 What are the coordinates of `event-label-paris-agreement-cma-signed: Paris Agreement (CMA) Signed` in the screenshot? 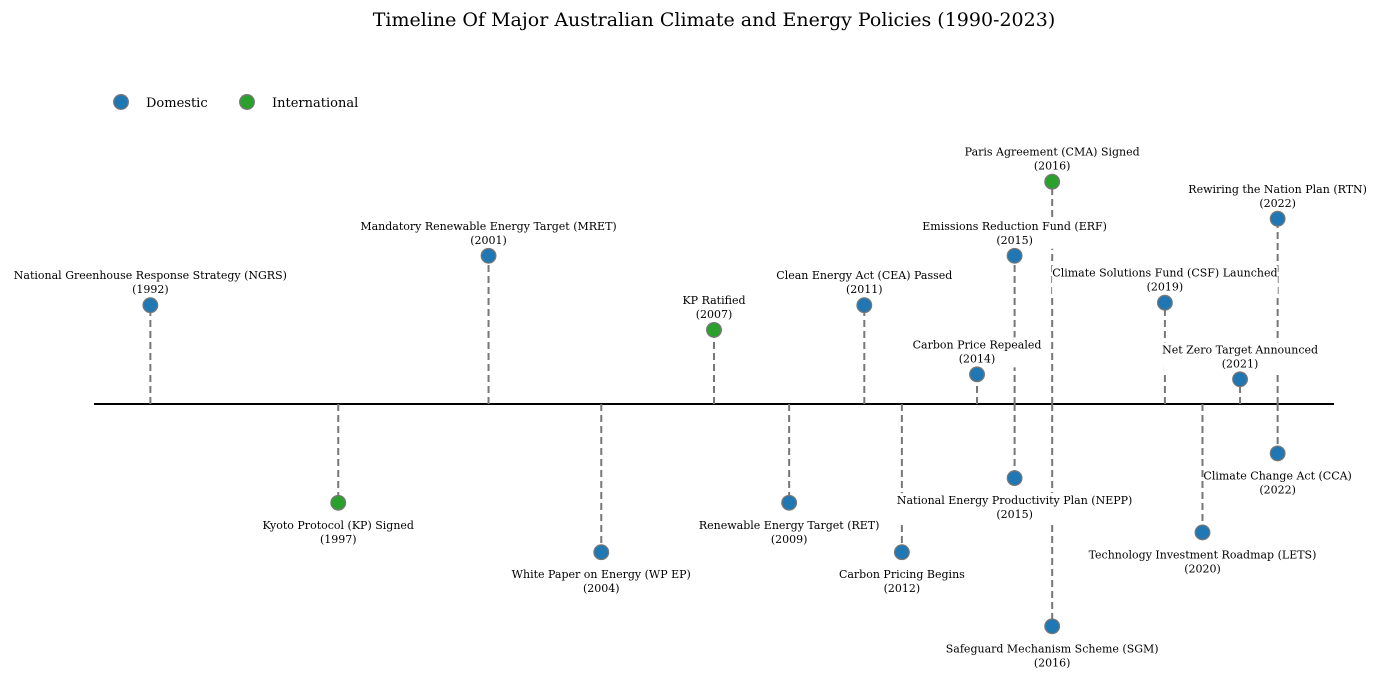 It's located at (1052, 152).